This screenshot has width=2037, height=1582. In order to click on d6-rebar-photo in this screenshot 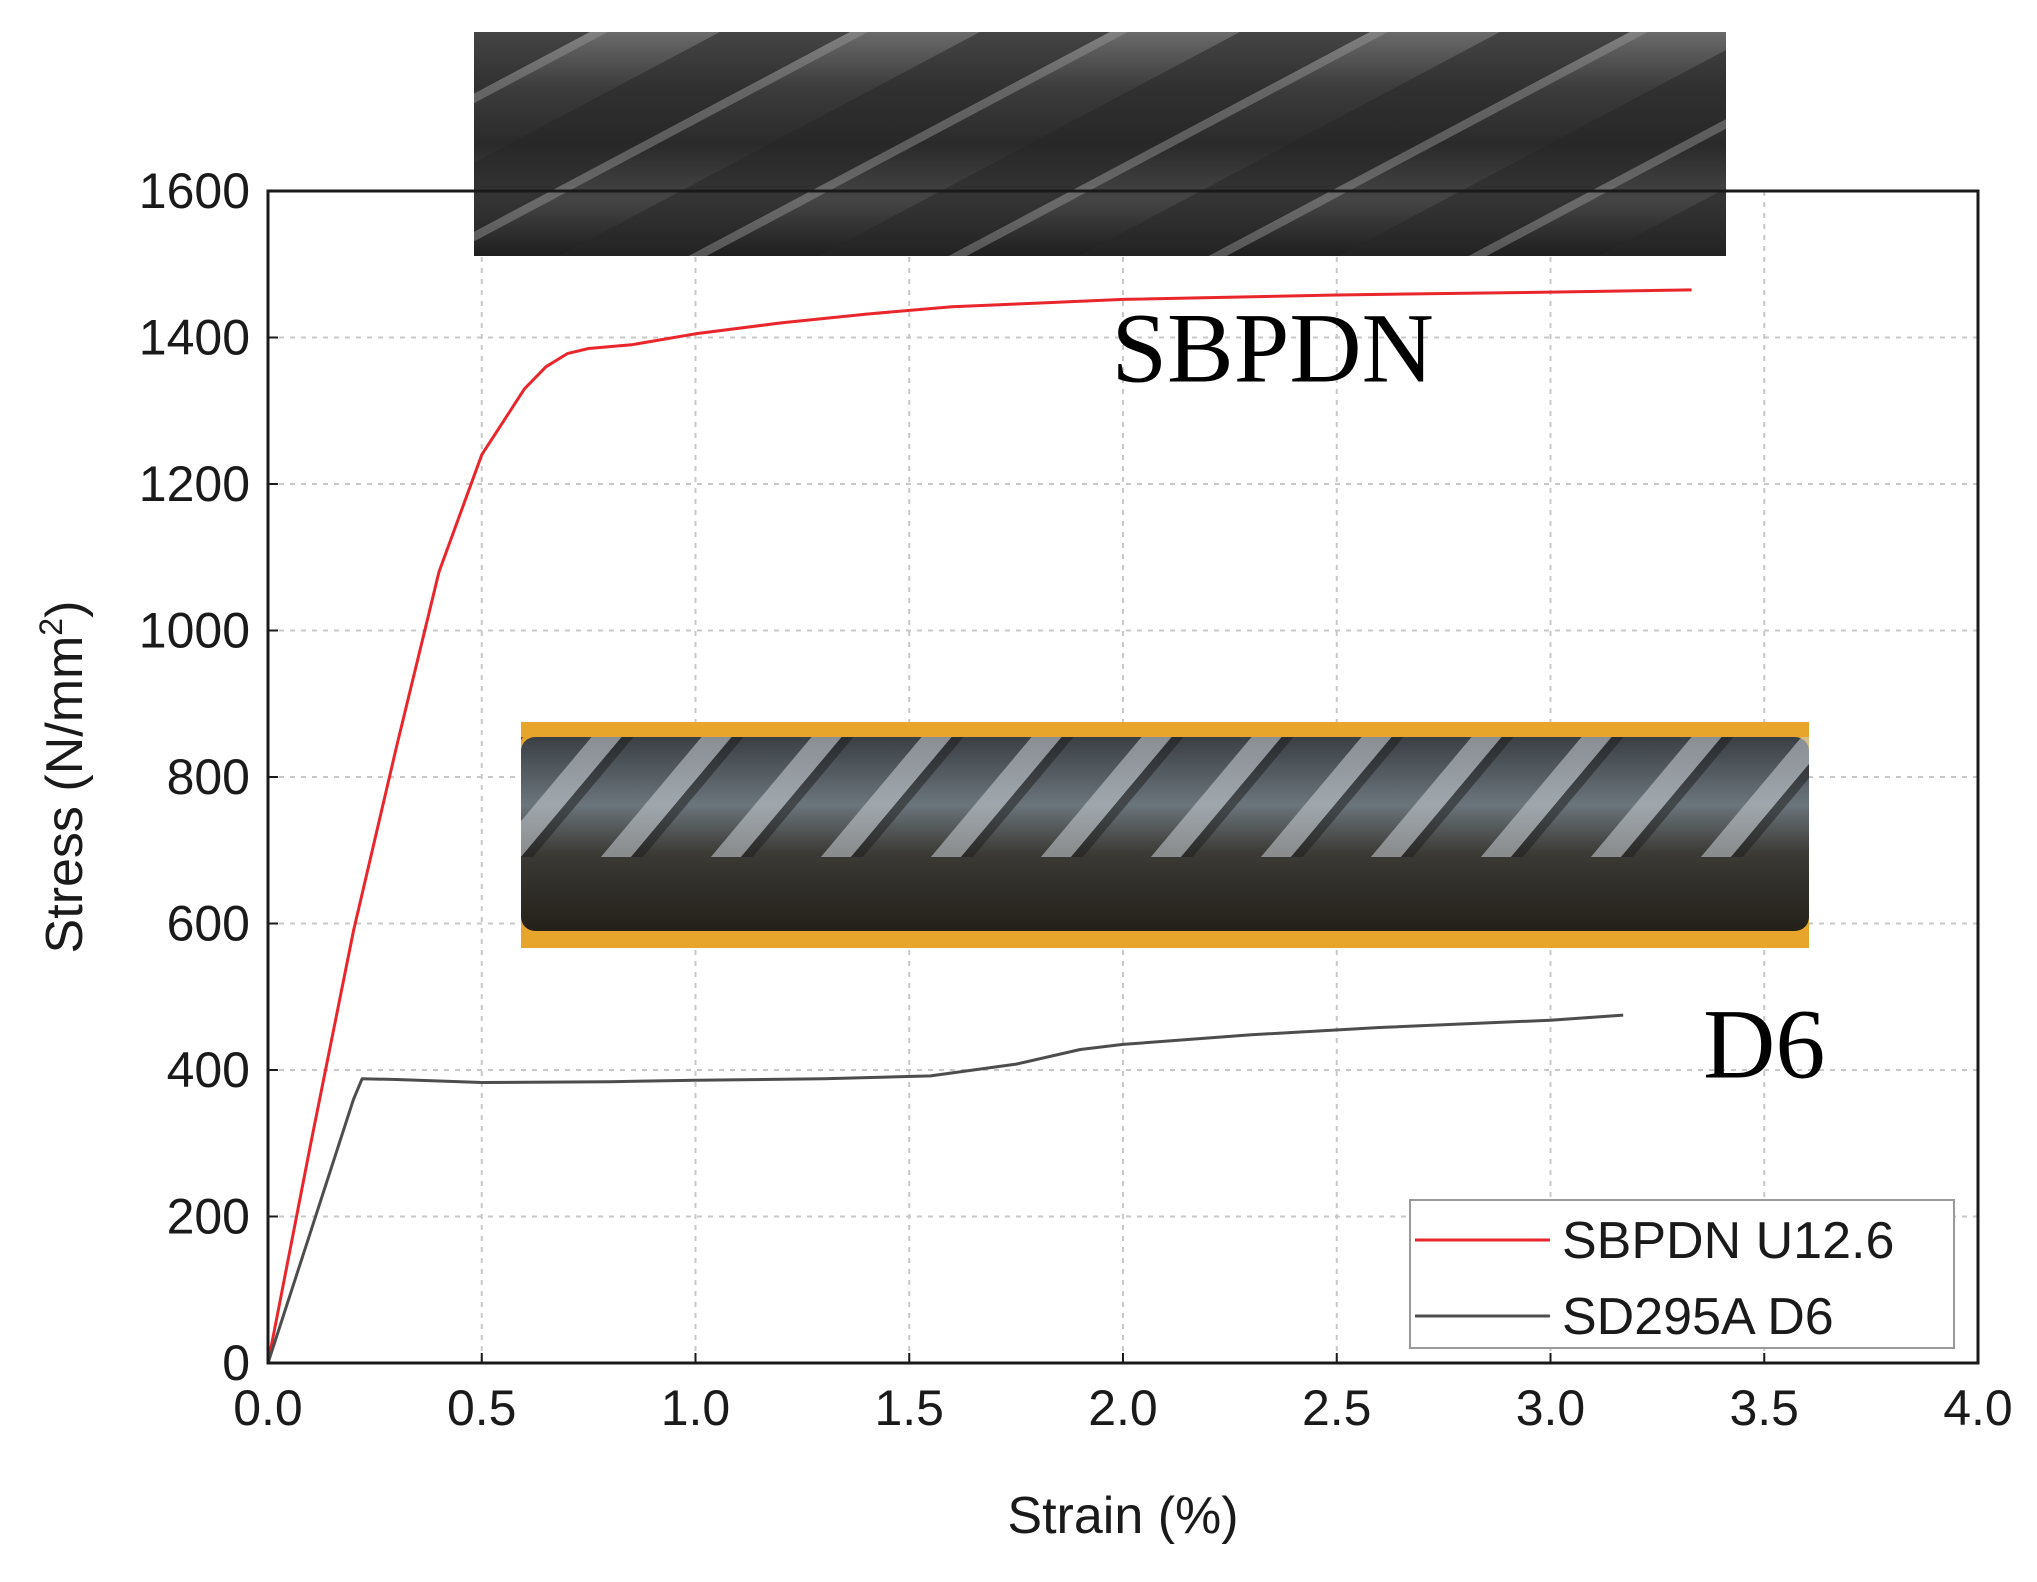, I will do `click(1165, 835)`.